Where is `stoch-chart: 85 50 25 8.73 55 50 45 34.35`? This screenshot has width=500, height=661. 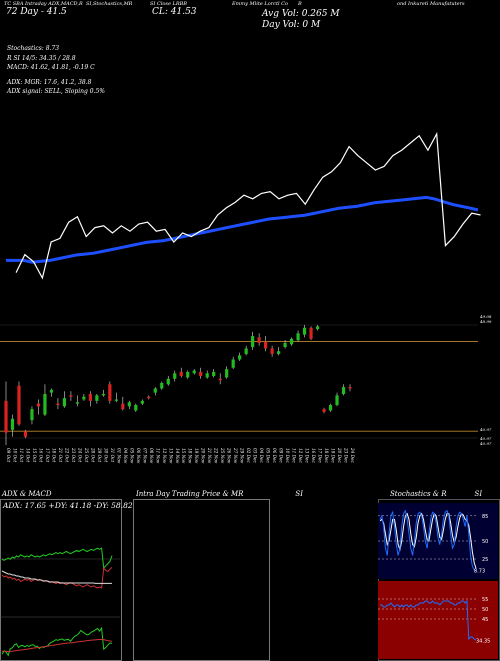
stoch-chart: 85 50 25 8.73 55 50 45 34.35 is located at coordinates (438, 581).